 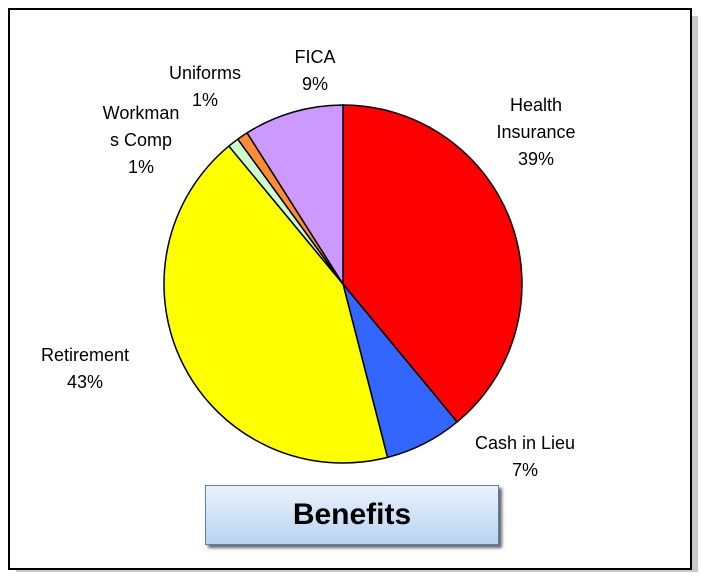 What do you see at coordinates (536, 159) in the screenshot?
I see `value-label: 39%` at bounding box center [536, 159].